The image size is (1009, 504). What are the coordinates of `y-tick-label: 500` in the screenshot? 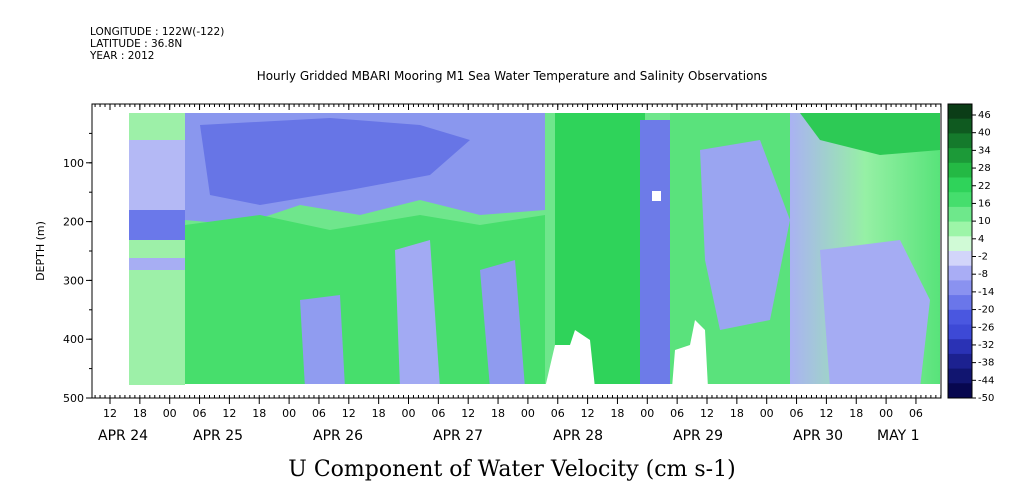 It's located at (73, 398).